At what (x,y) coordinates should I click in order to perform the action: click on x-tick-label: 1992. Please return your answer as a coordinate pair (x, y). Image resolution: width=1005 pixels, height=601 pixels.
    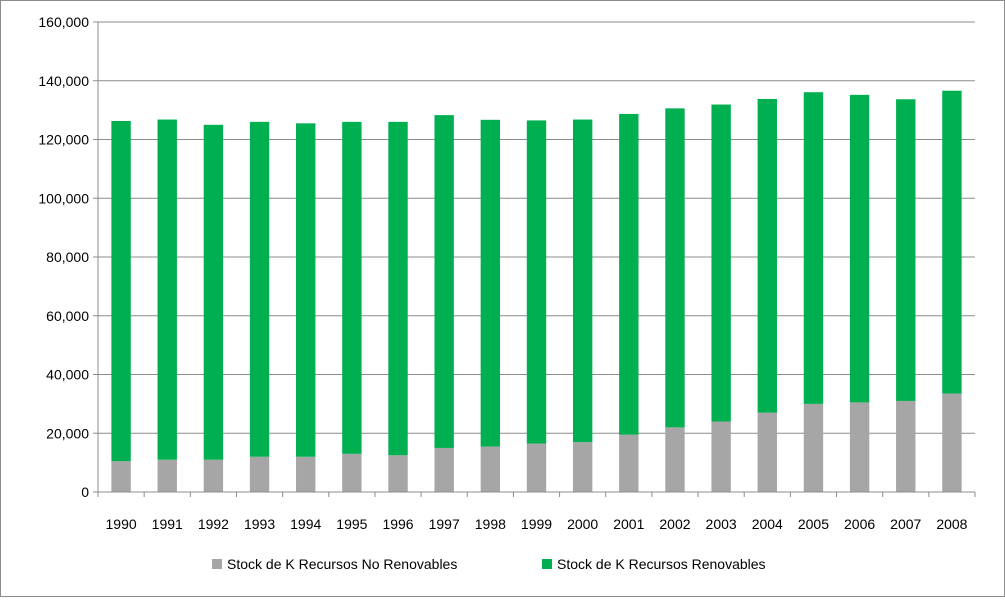
    Looking at the image, I should click on (213, 524).